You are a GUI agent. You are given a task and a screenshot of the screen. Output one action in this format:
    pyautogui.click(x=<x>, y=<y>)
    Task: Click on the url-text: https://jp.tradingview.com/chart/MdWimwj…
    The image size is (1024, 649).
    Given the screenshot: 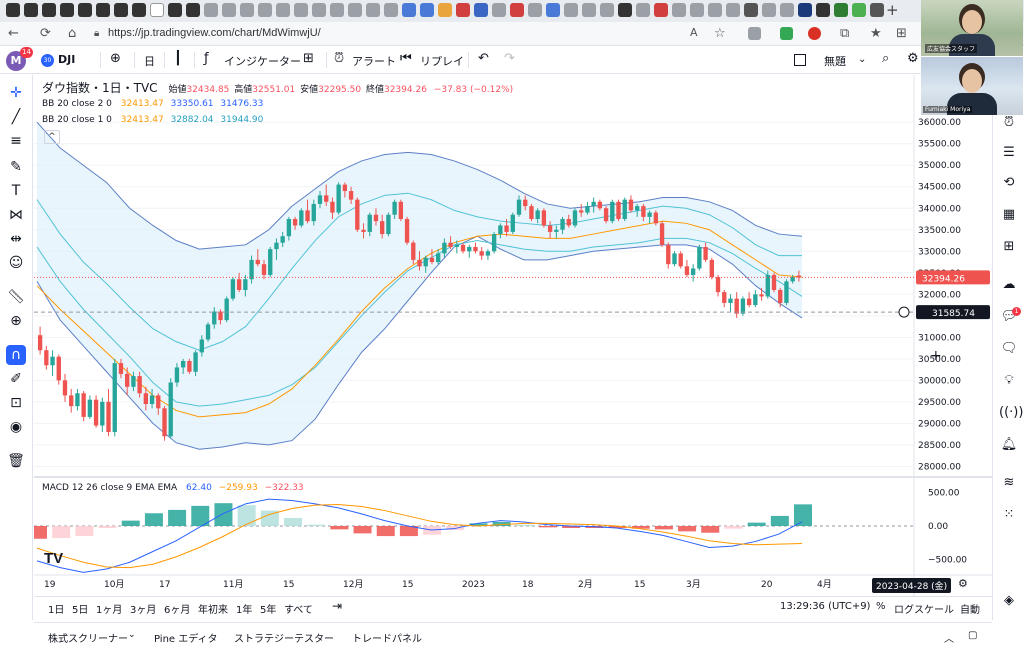 What is the action you would take?
    pyautogui.click(x=214, y=33)
    